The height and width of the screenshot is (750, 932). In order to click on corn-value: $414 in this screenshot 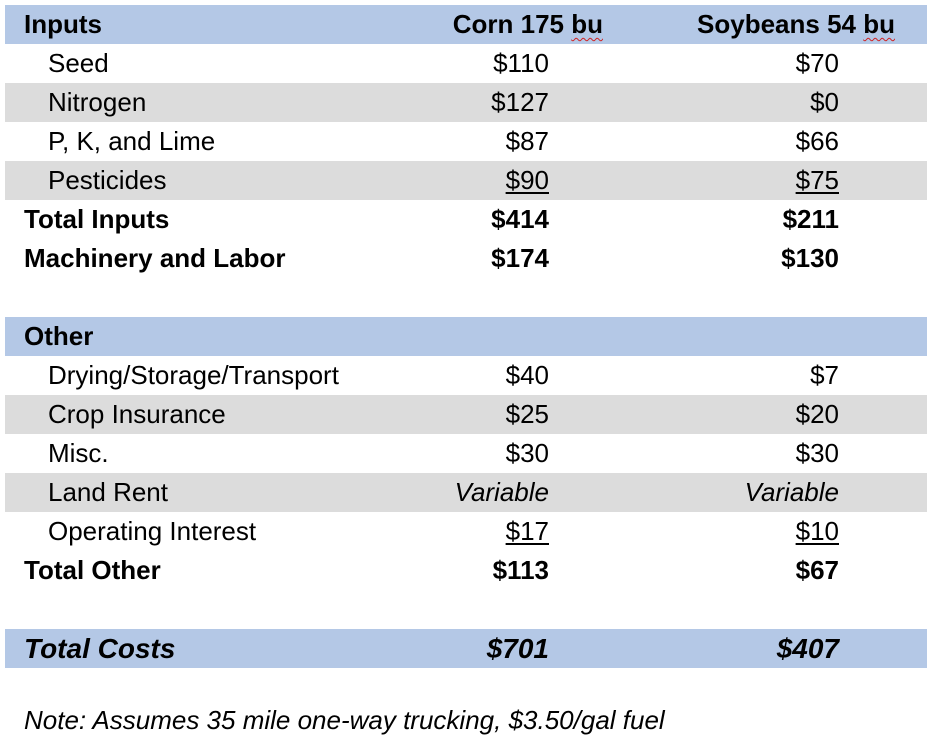, I will do `click(520, 219)`.